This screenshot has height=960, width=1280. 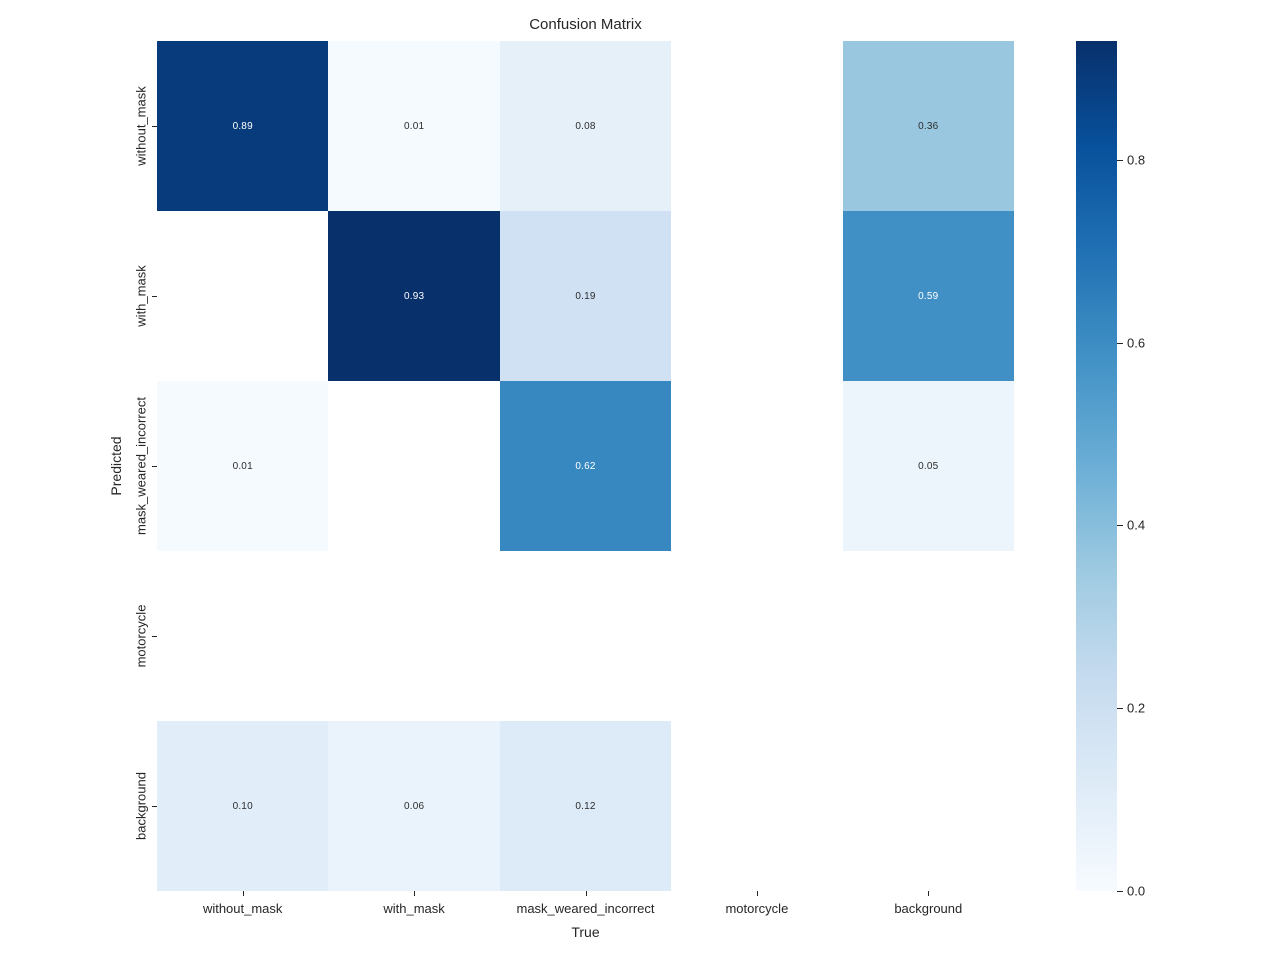 I want to click on heatmap-cell-motorcycle-motorcycle, so click(x=757, y=636).